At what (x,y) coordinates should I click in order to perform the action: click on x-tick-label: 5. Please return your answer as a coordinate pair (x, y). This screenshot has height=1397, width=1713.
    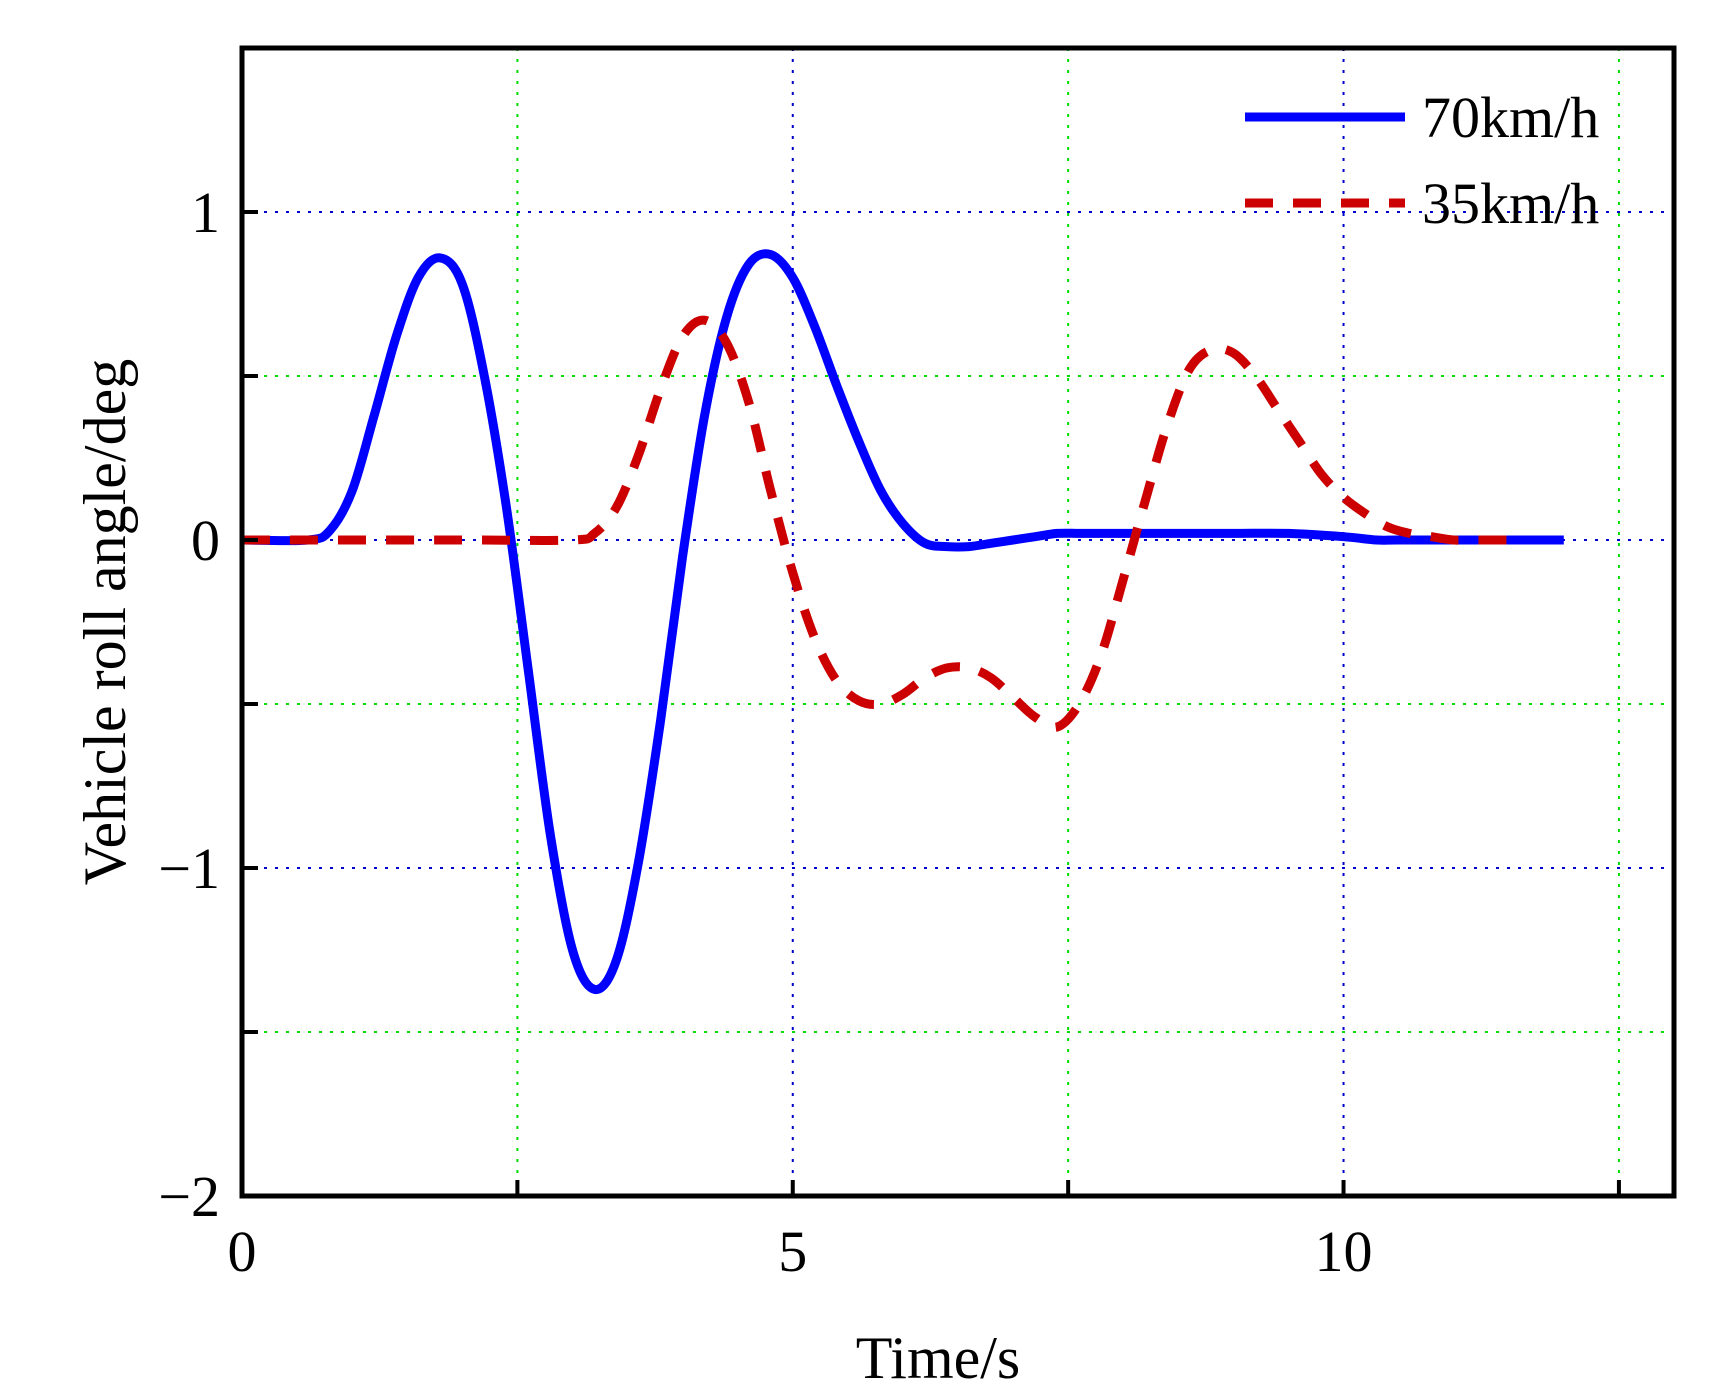
    Looking at the image, I should click on (792, 1251).